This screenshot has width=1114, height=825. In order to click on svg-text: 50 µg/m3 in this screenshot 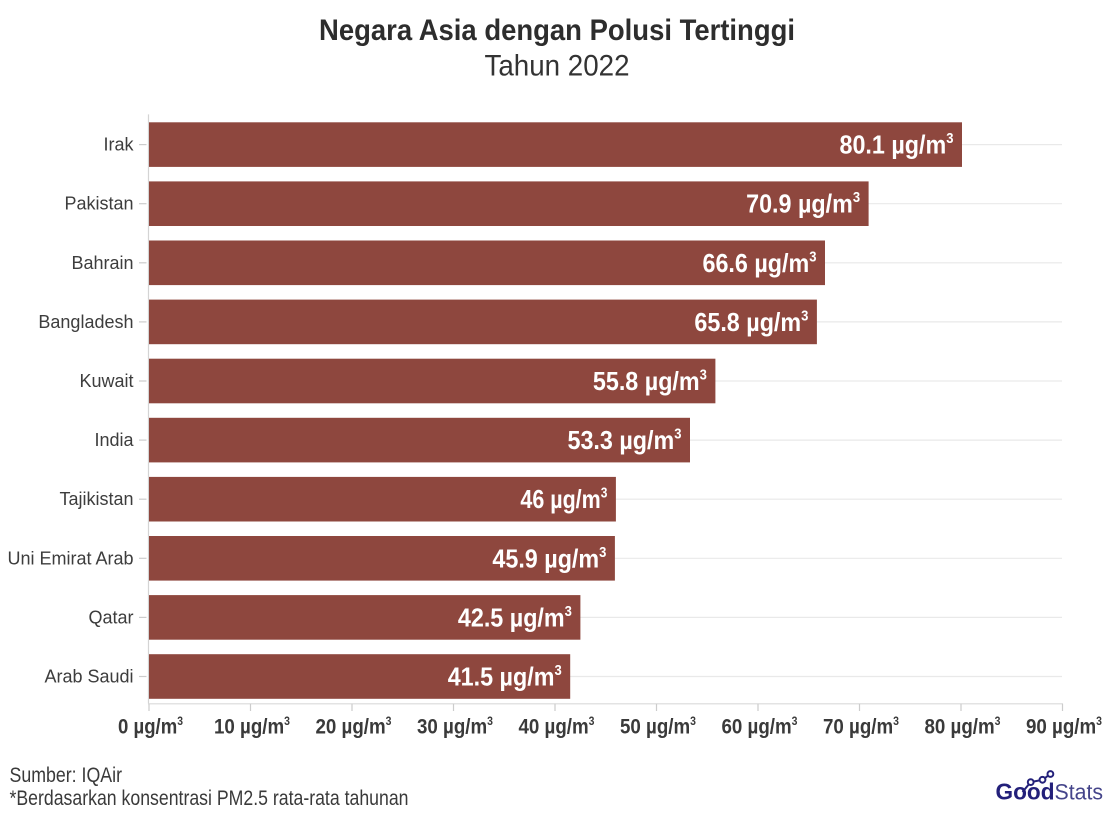, I will do `click(658, 726)`.